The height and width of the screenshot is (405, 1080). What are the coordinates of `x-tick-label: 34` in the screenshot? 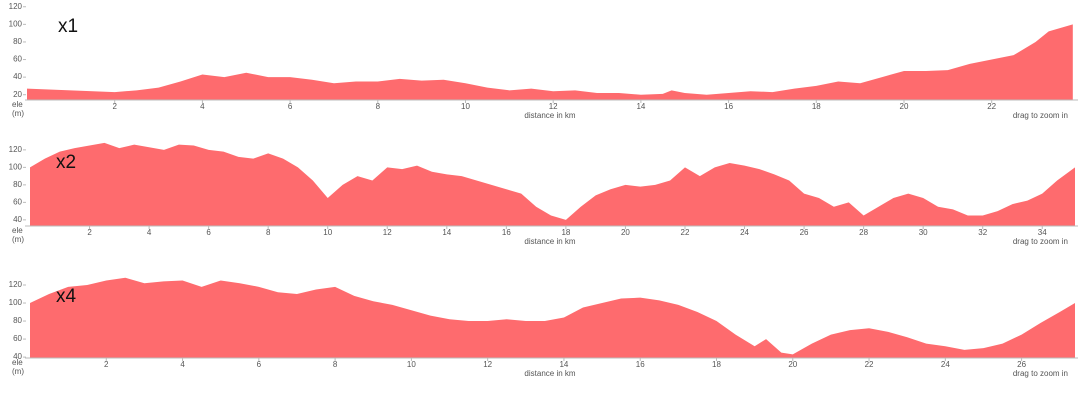 It's located at (1042, 232).